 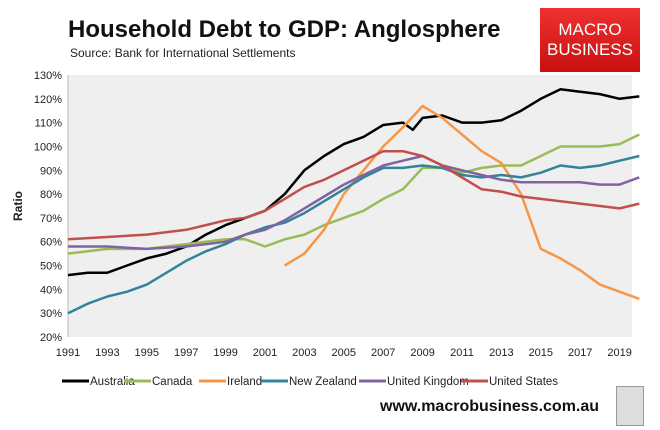 I want to click on x-tick-label: 2005, so click(x=344, y=353).